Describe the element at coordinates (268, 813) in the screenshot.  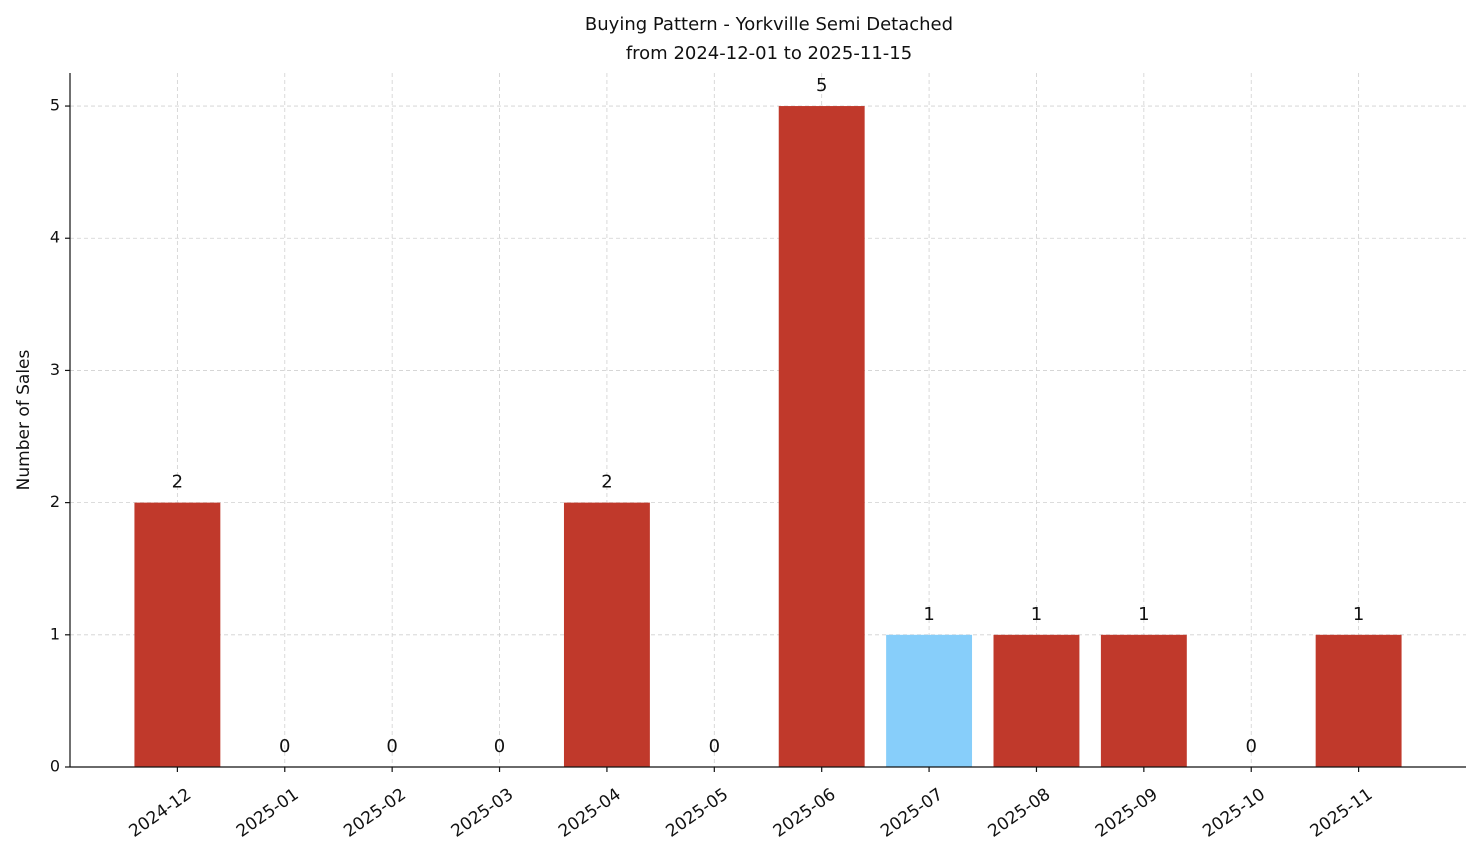
I see `x-tick-label: 2025-01` at that location.